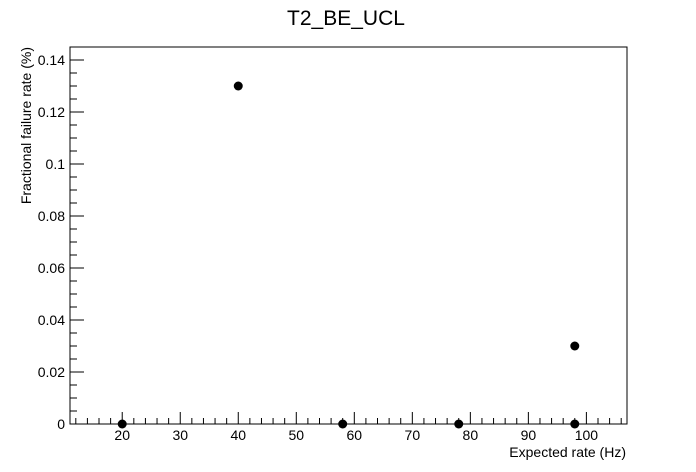  Describe the element at coordinates (51, 320) in the screenshot. I see `y-tick-label: 0.04` at that location.